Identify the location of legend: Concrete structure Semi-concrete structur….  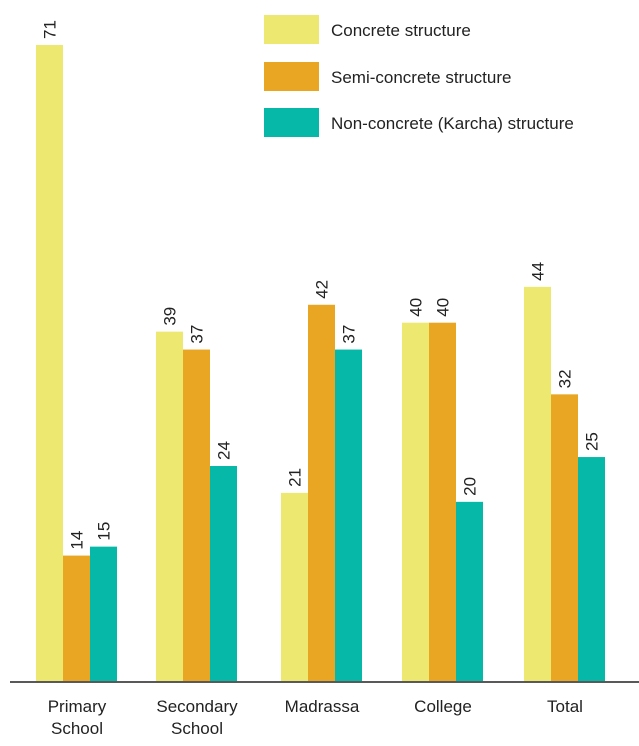
(419, 76).